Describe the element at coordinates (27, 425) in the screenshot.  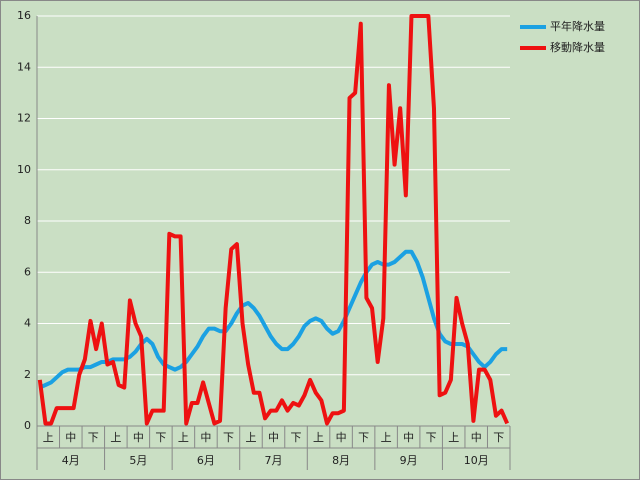
I see `y-tick-label: 0` at that location.